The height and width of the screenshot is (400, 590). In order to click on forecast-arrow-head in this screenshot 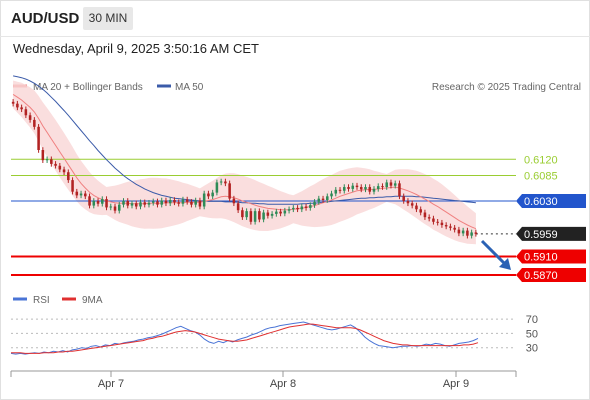, I will do `click(505, 264)`.